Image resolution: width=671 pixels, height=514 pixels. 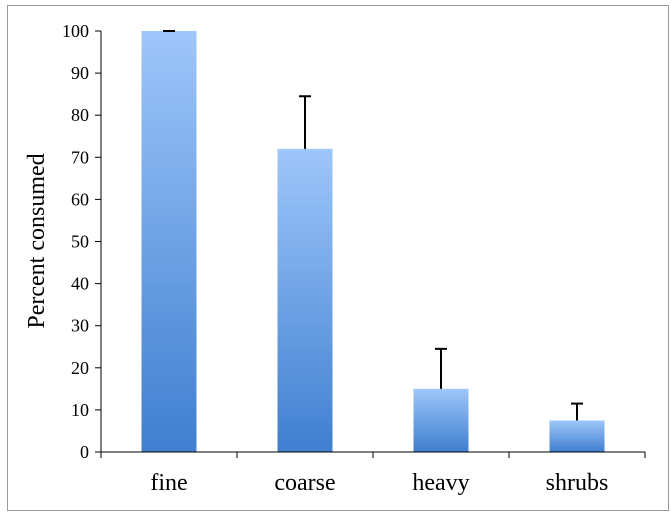 I want to click on y-tick-label: 10, so click(x=80, y=410).